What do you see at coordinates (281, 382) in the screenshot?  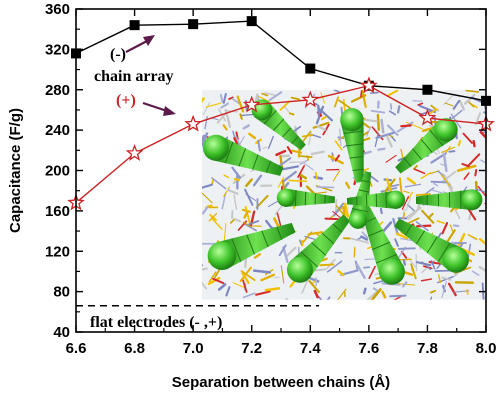 I see `x-axis-title: Separation between chains (Å)` at bounding box center [281, 382].